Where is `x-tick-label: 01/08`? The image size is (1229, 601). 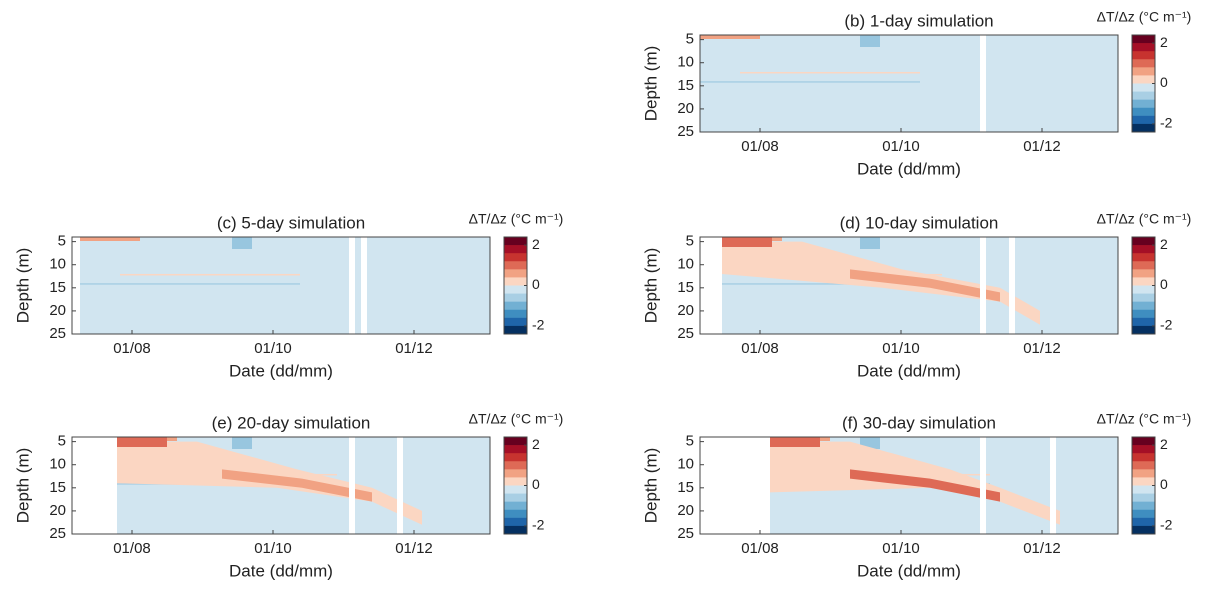
x-tick-label: 01/08 is located at coordinates (760, 348).